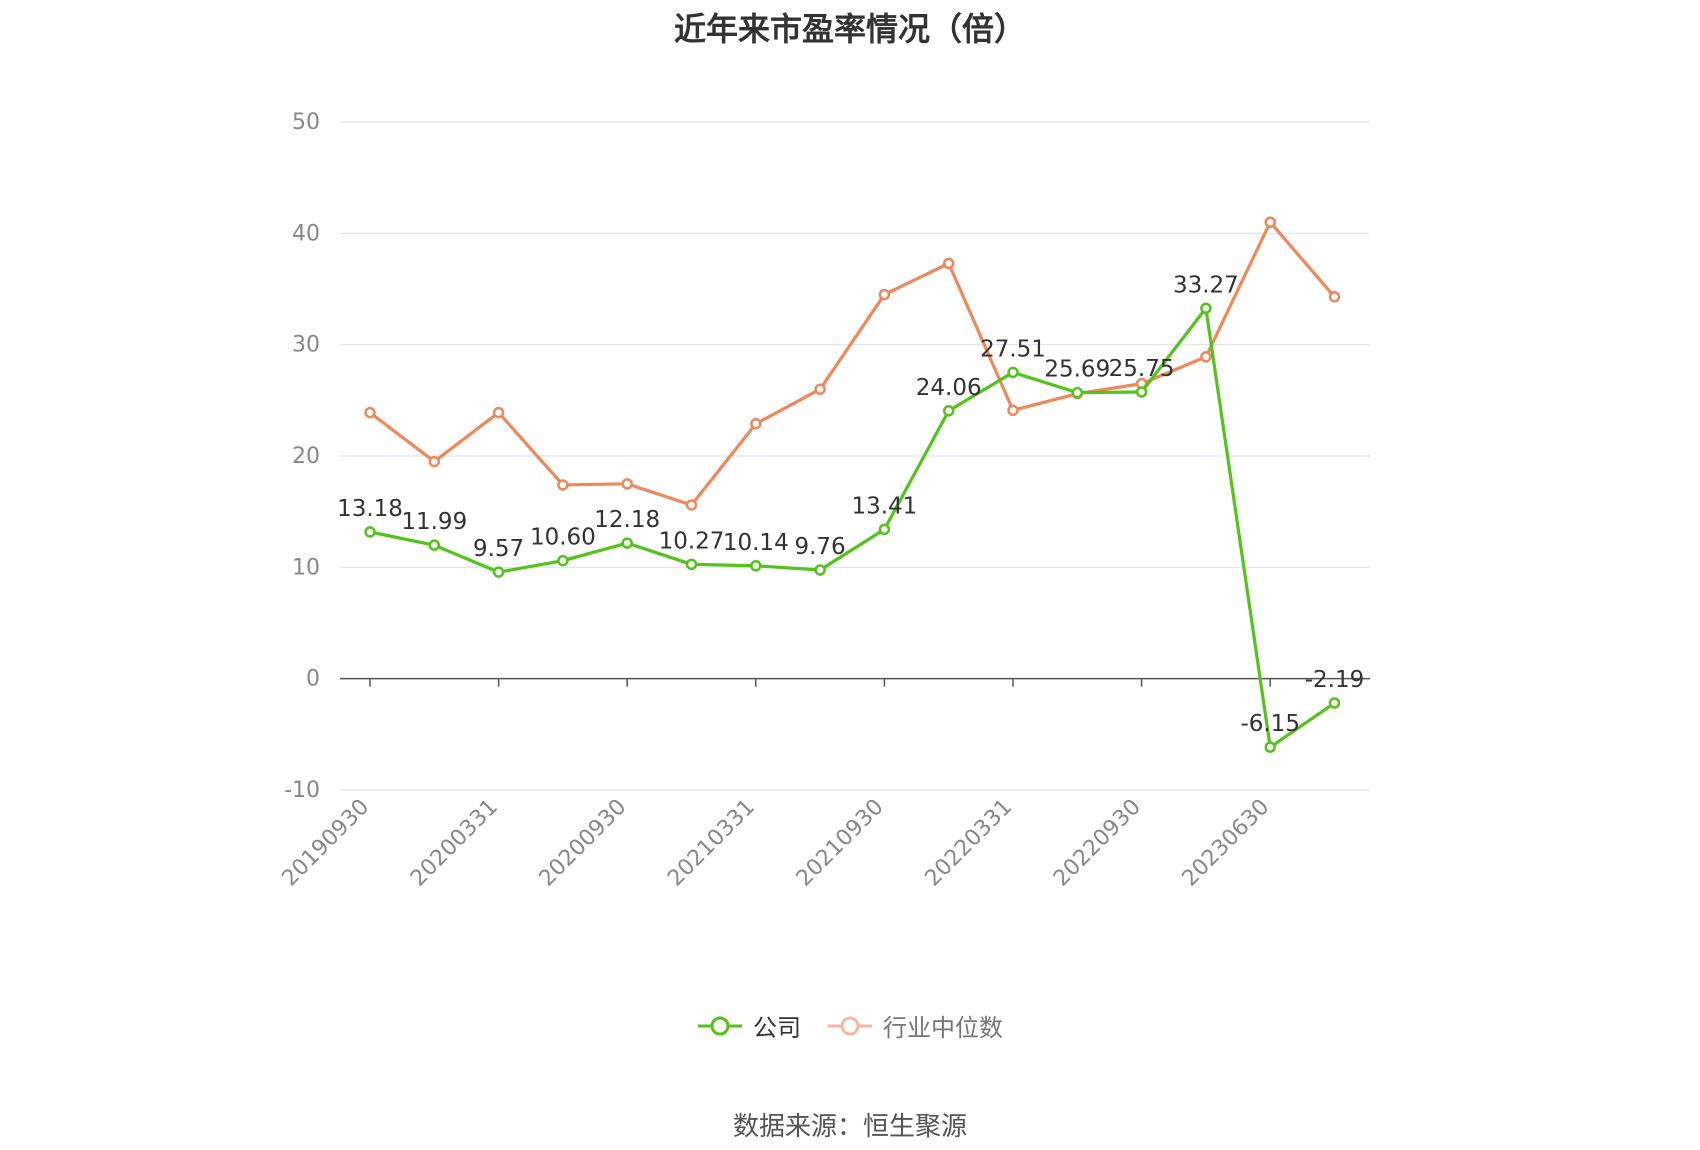 Image resolution: width=1700 pixels, height=1150 pixels. What do you see at coordinates (1335, 680) in the screenshot?
I see `data-label: -2.19` at bounding box center [1335, 680].